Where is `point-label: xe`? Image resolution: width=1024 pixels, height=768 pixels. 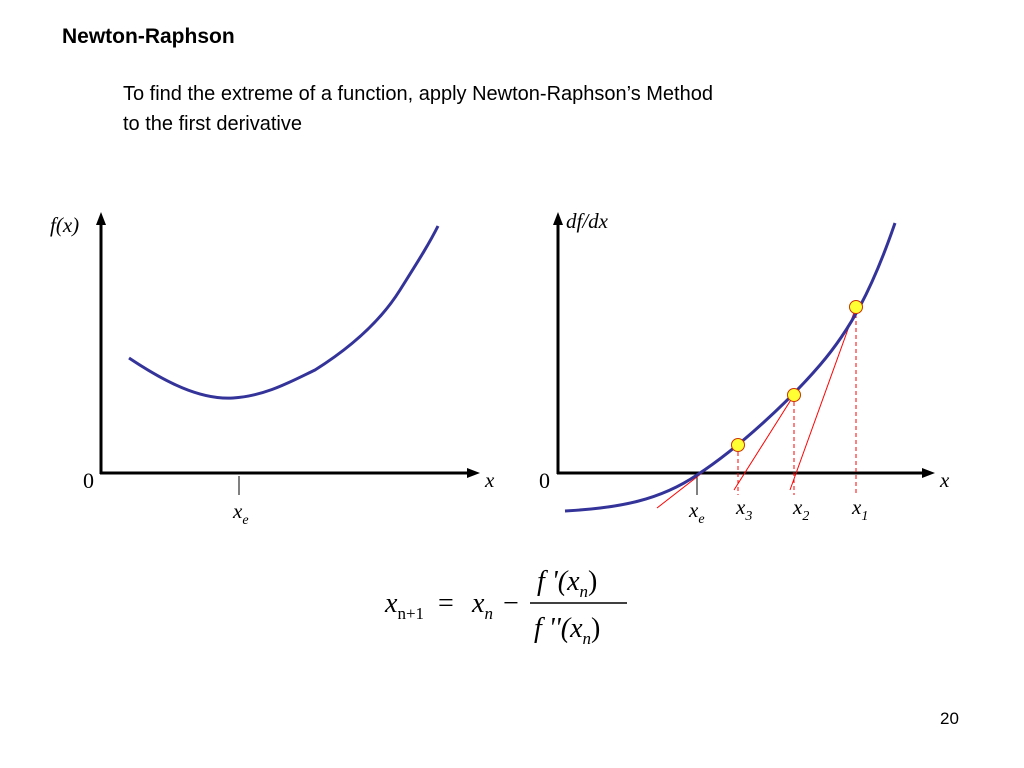 point-label: xe is located at coordinates (696, 512).